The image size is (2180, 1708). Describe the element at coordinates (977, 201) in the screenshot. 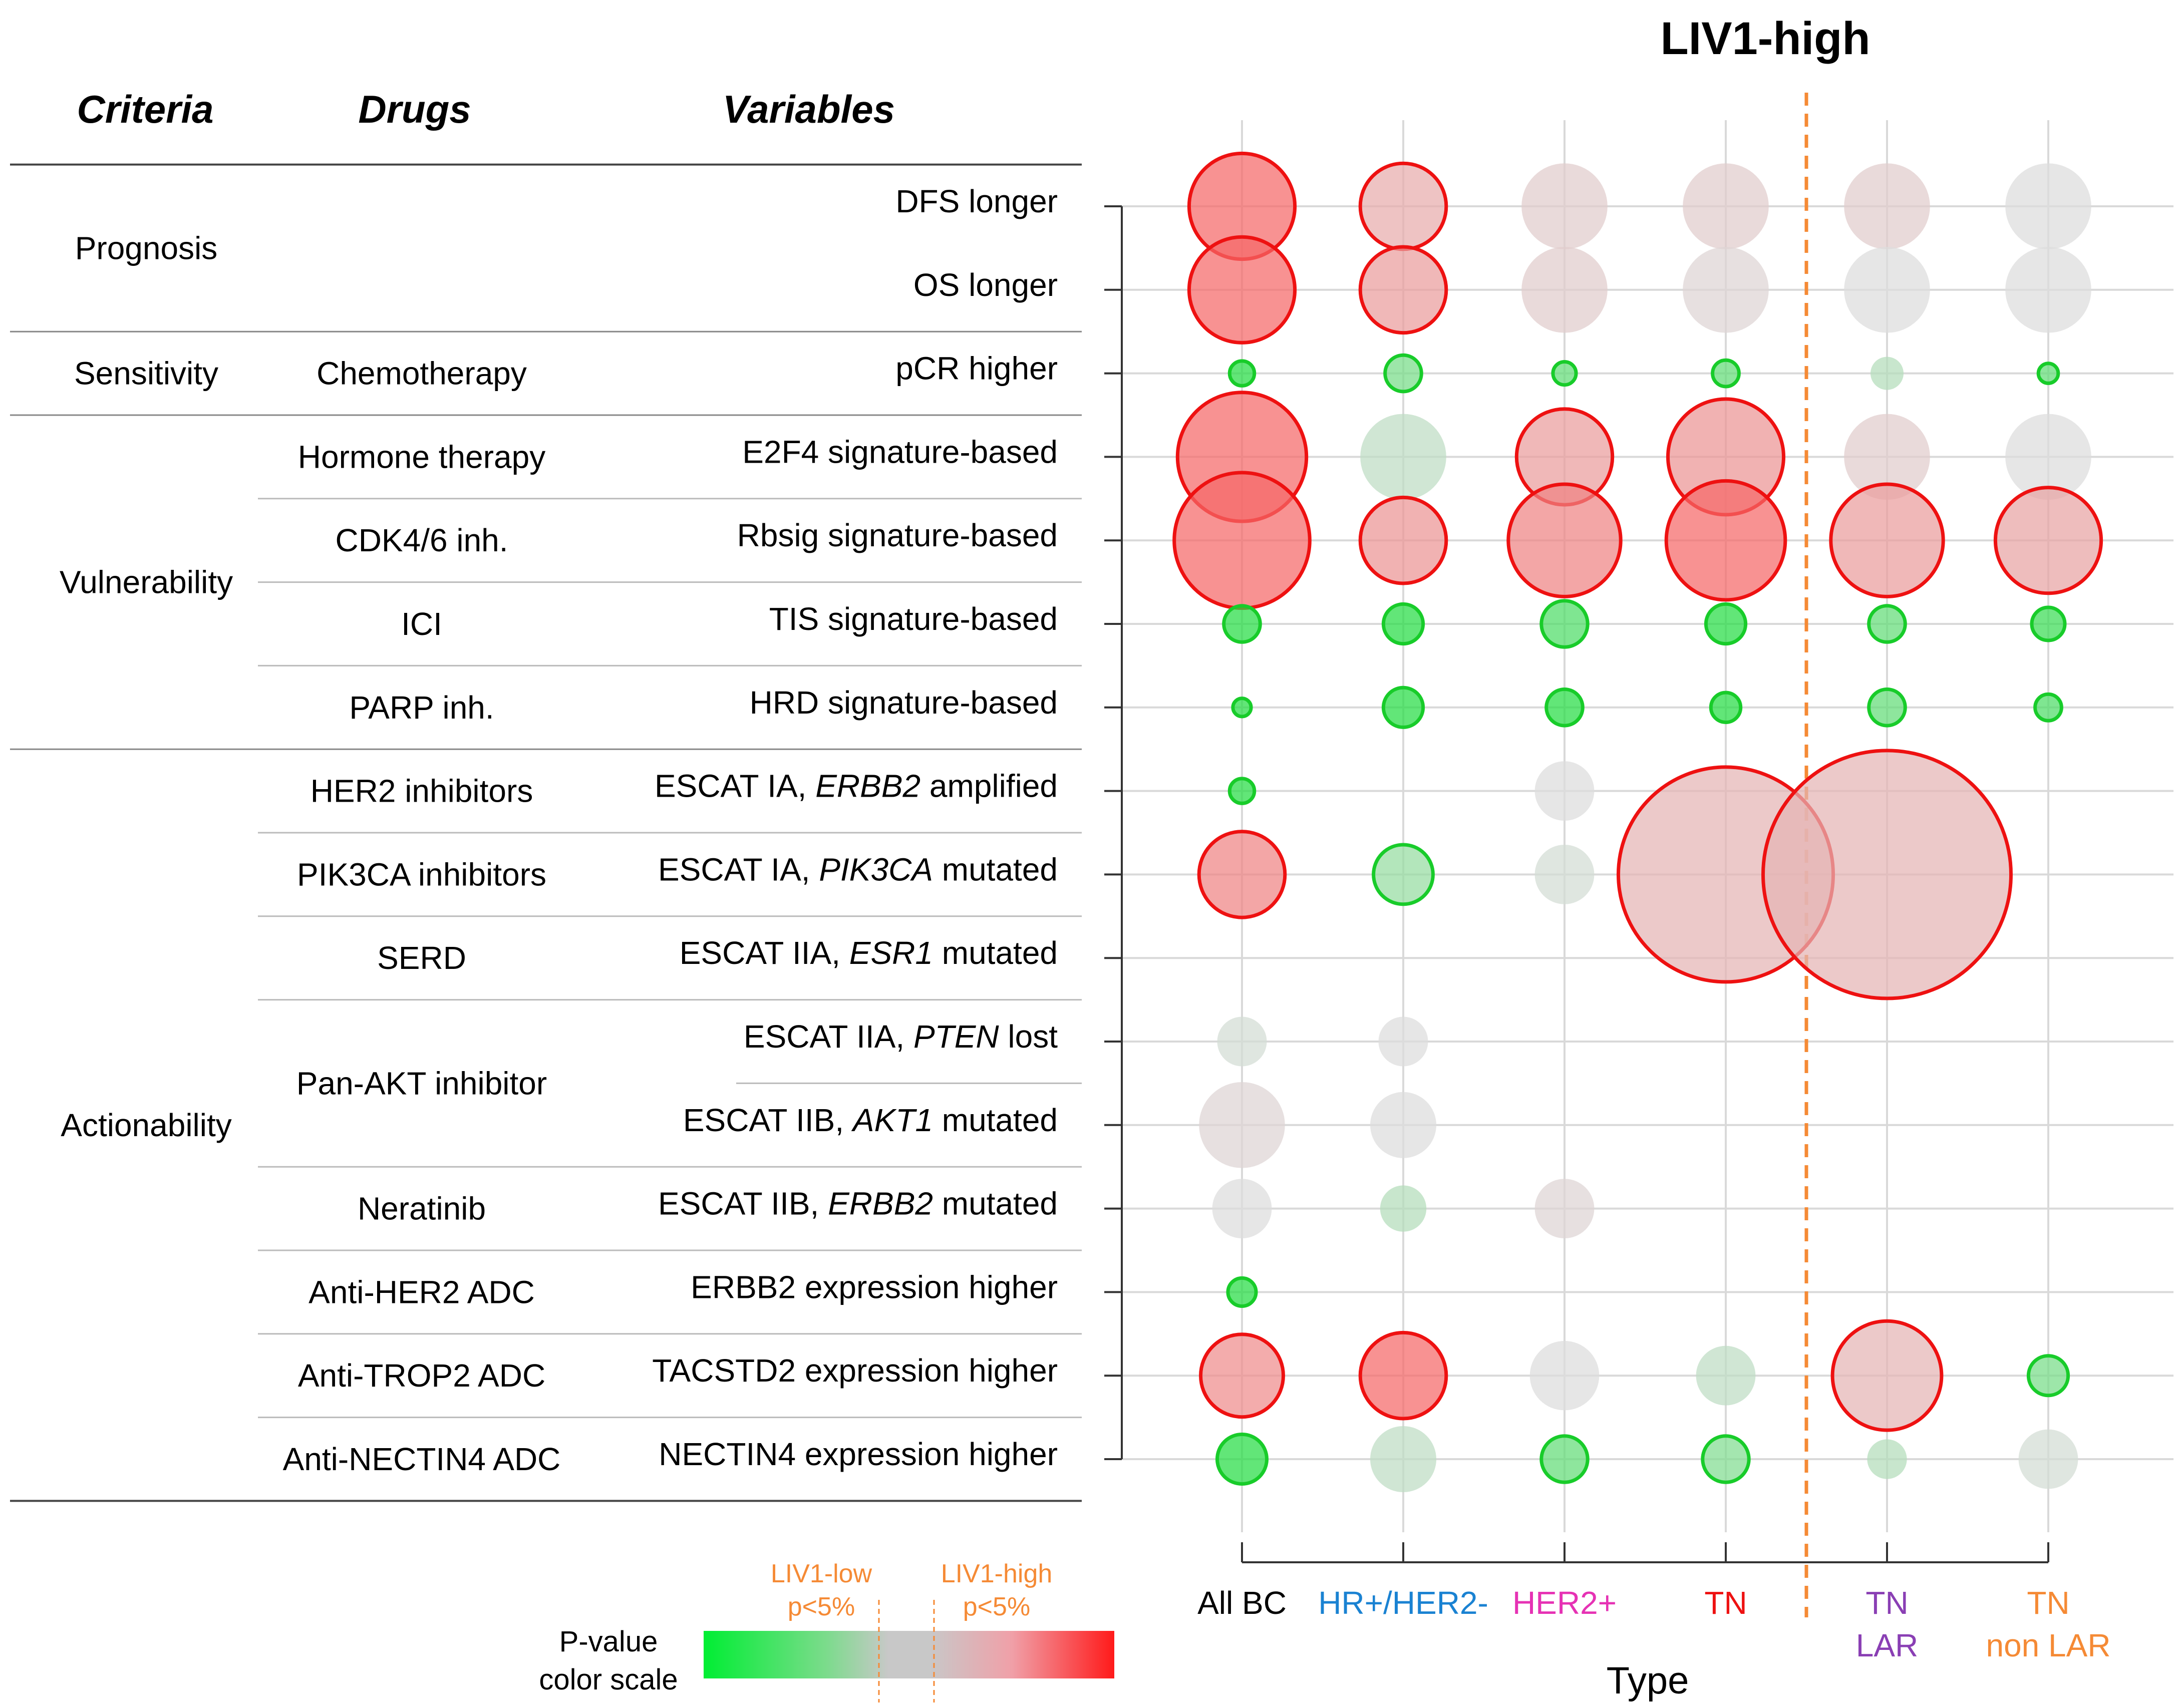

I see `label-part: DFS longer` at that location.